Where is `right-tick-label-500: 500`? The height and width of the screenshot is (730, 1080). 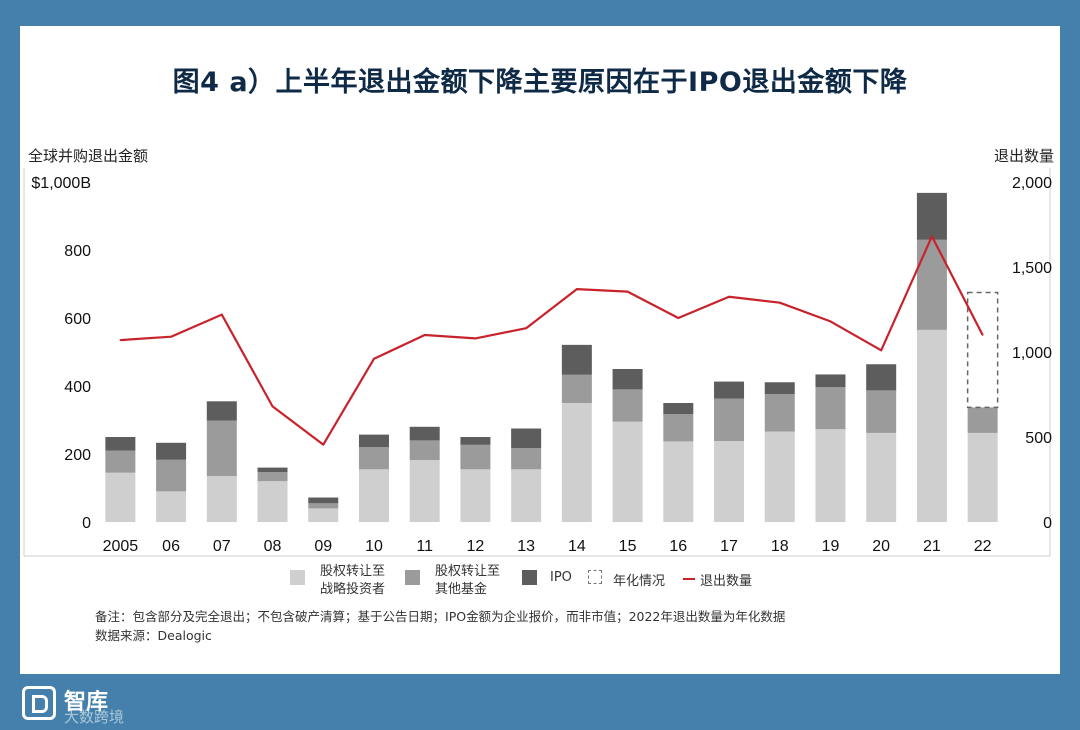 right-tick-label-500: 500 is located at coordinates (1038, 438).